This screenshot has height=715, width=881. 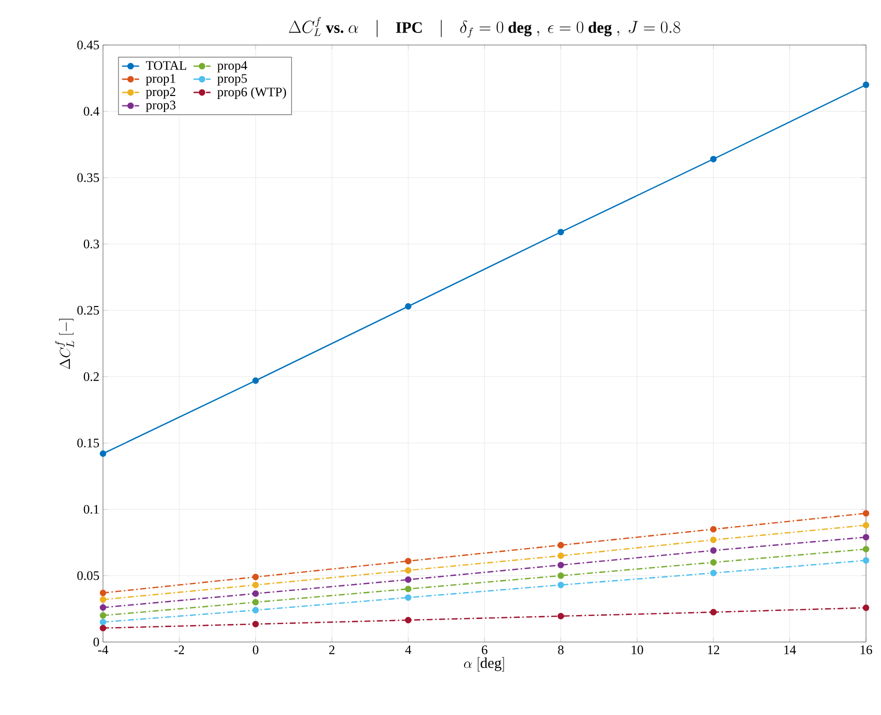 What do you see at coordinates (161, 93) in the screenshot?
I see `legend-label: prop2` at bounding box center [161, 93].